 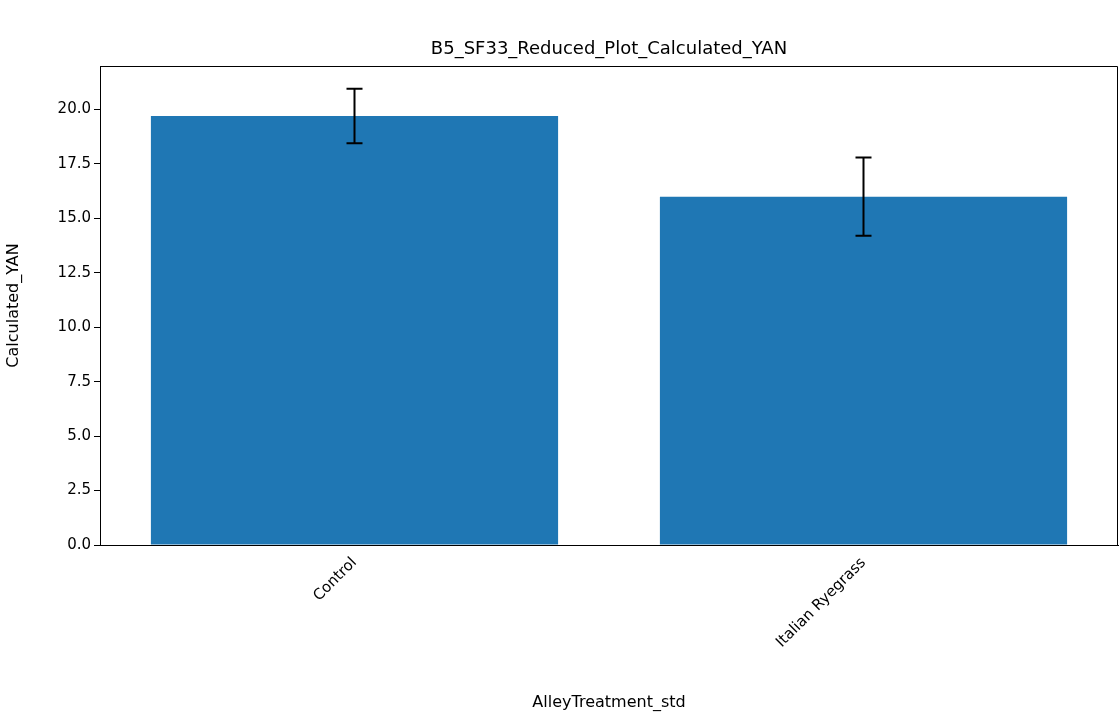 What do you see at coordinates (609, 701) in the screenshot?
I see `x-axis-title: AlleyTreatment_std` at bounding box center [609, 701].